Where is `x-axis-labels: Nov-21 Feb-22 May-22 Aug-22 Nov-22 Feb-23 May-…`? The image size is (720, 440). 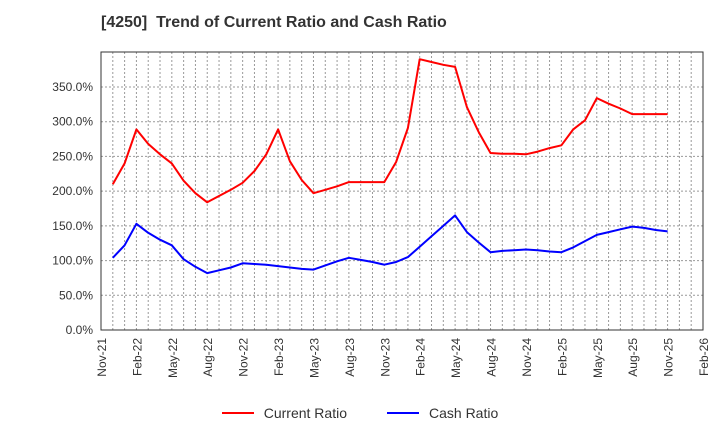
x-axis-labels: Nov-21 Feb-22 May-22 Aug-22 Nov-22 Feb-23 May-… is located at coordinates (403, 358).